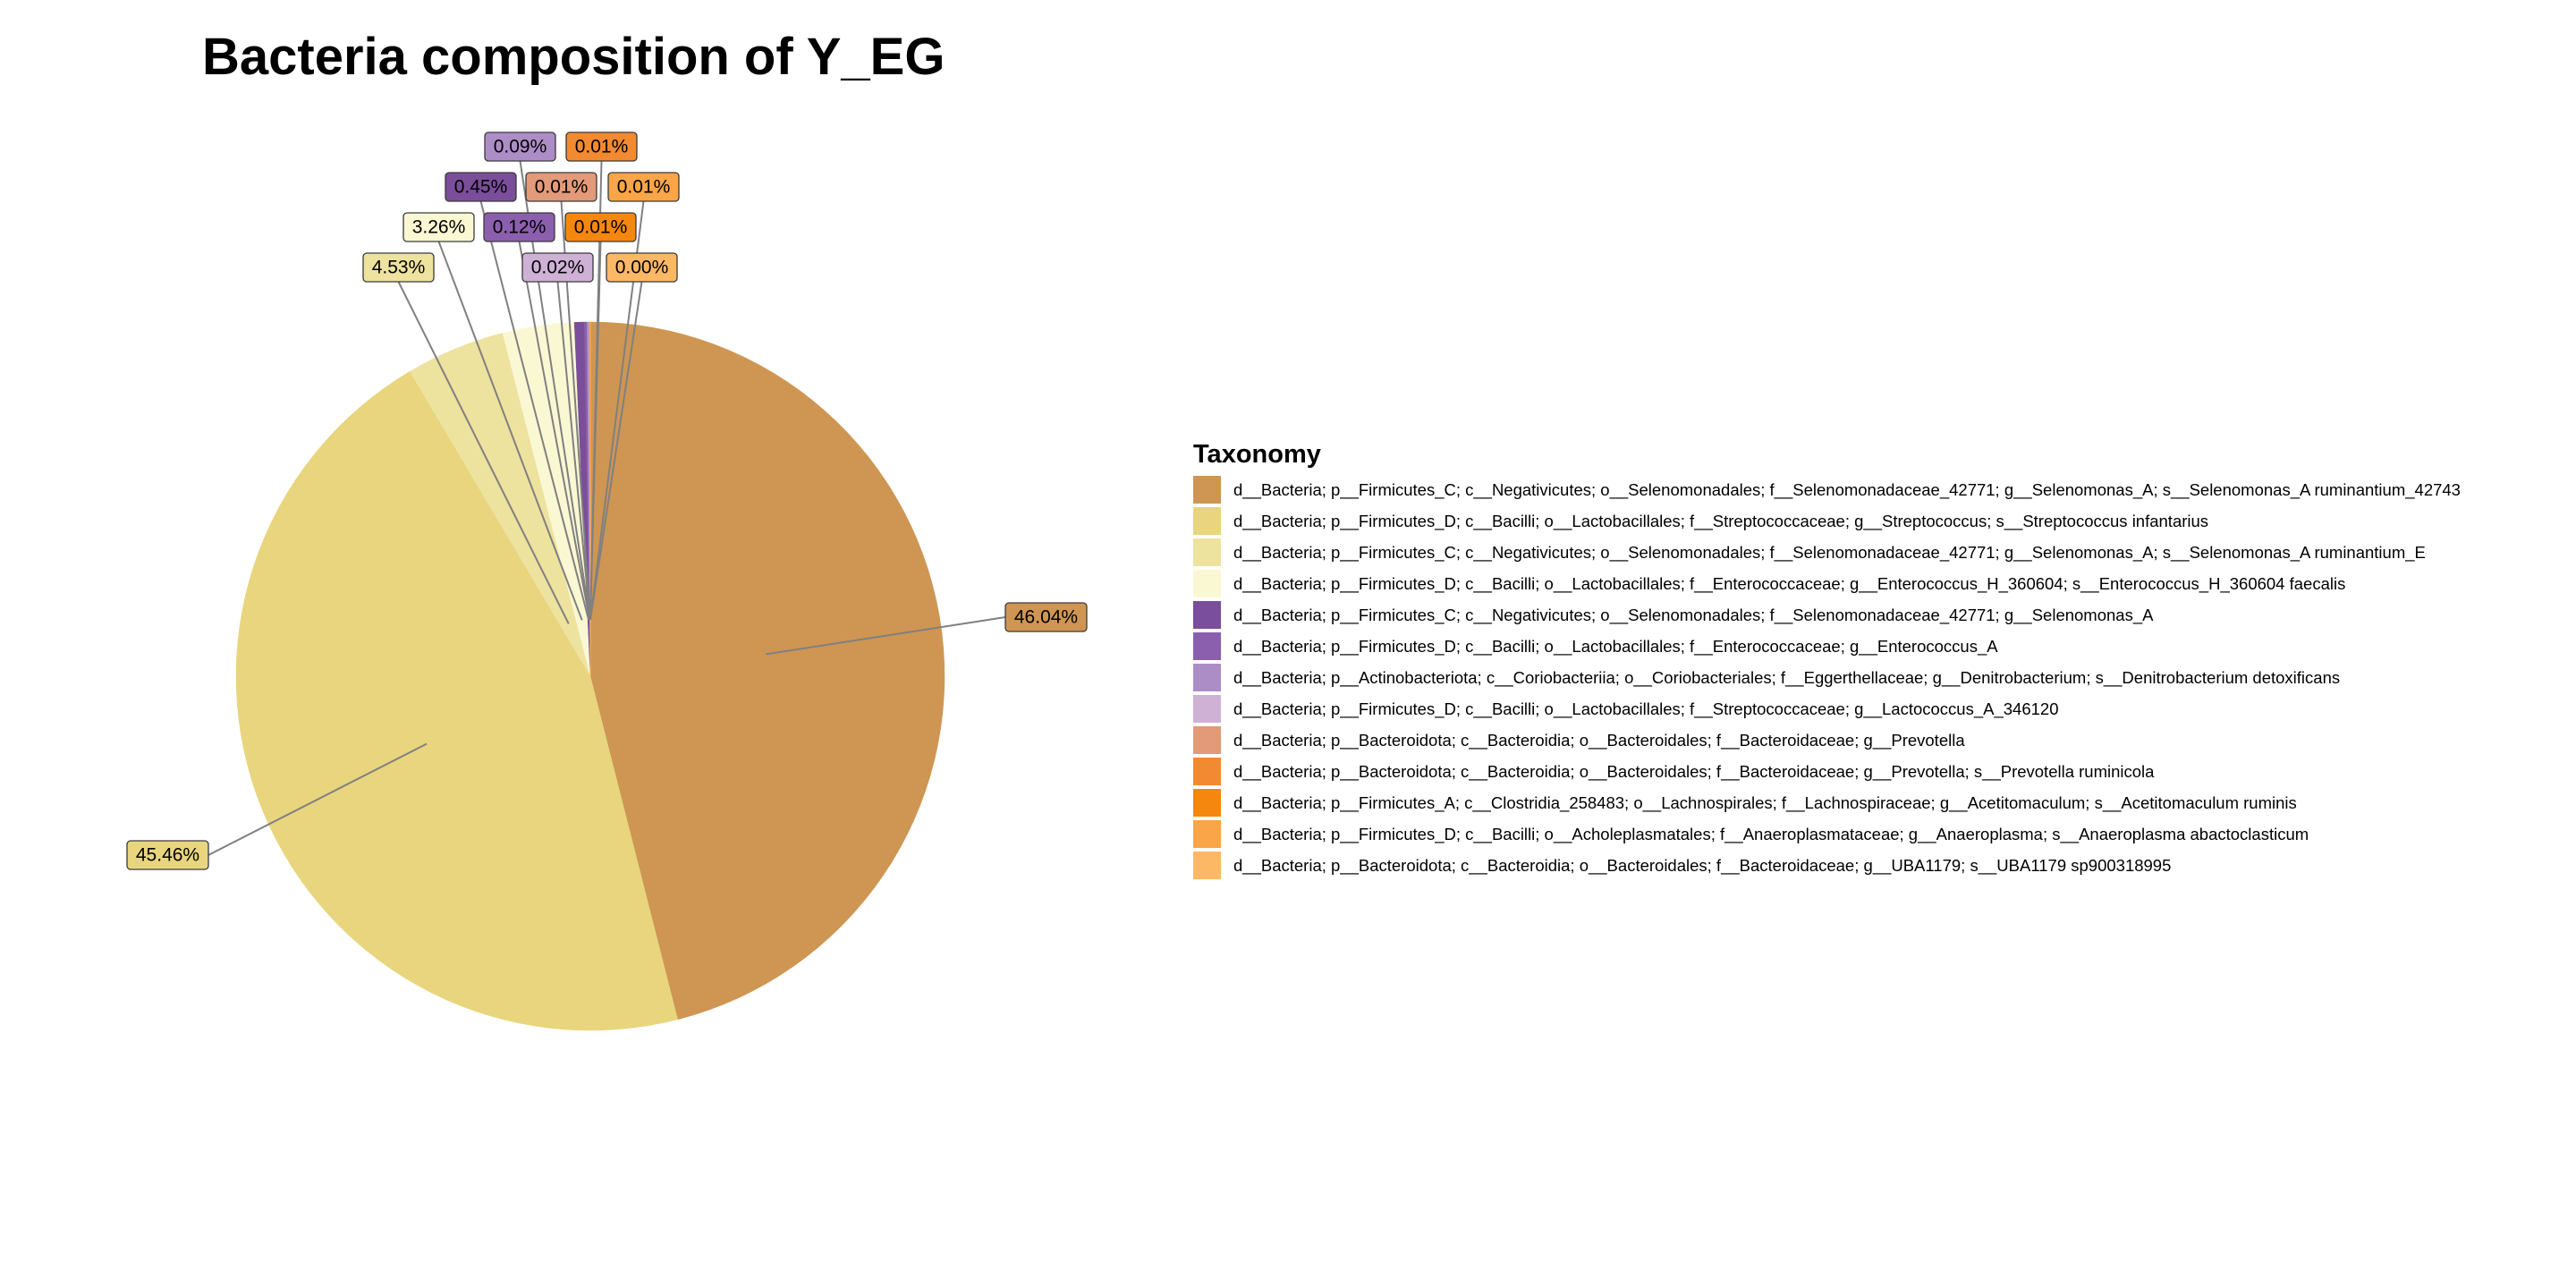 The height and width of the screenshot is (1288, 2576). I want to click on data-label-11: 0.01%, so click(601, 227).